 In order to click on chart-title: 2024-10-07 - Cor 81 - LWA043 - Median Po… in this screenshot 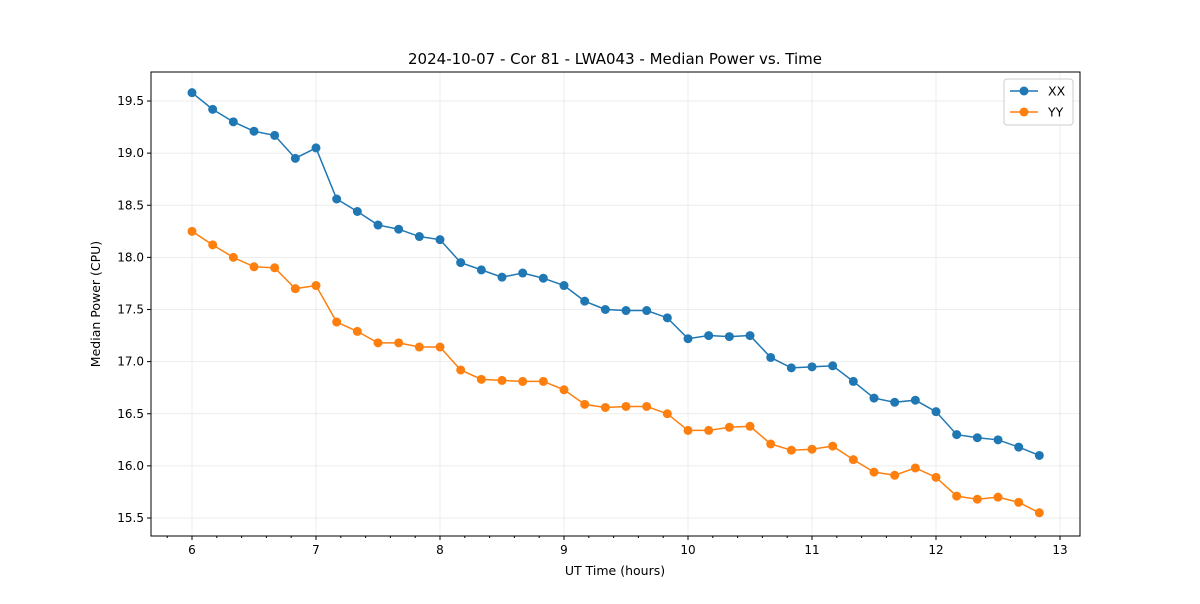, I will do `click(615, 59)`.